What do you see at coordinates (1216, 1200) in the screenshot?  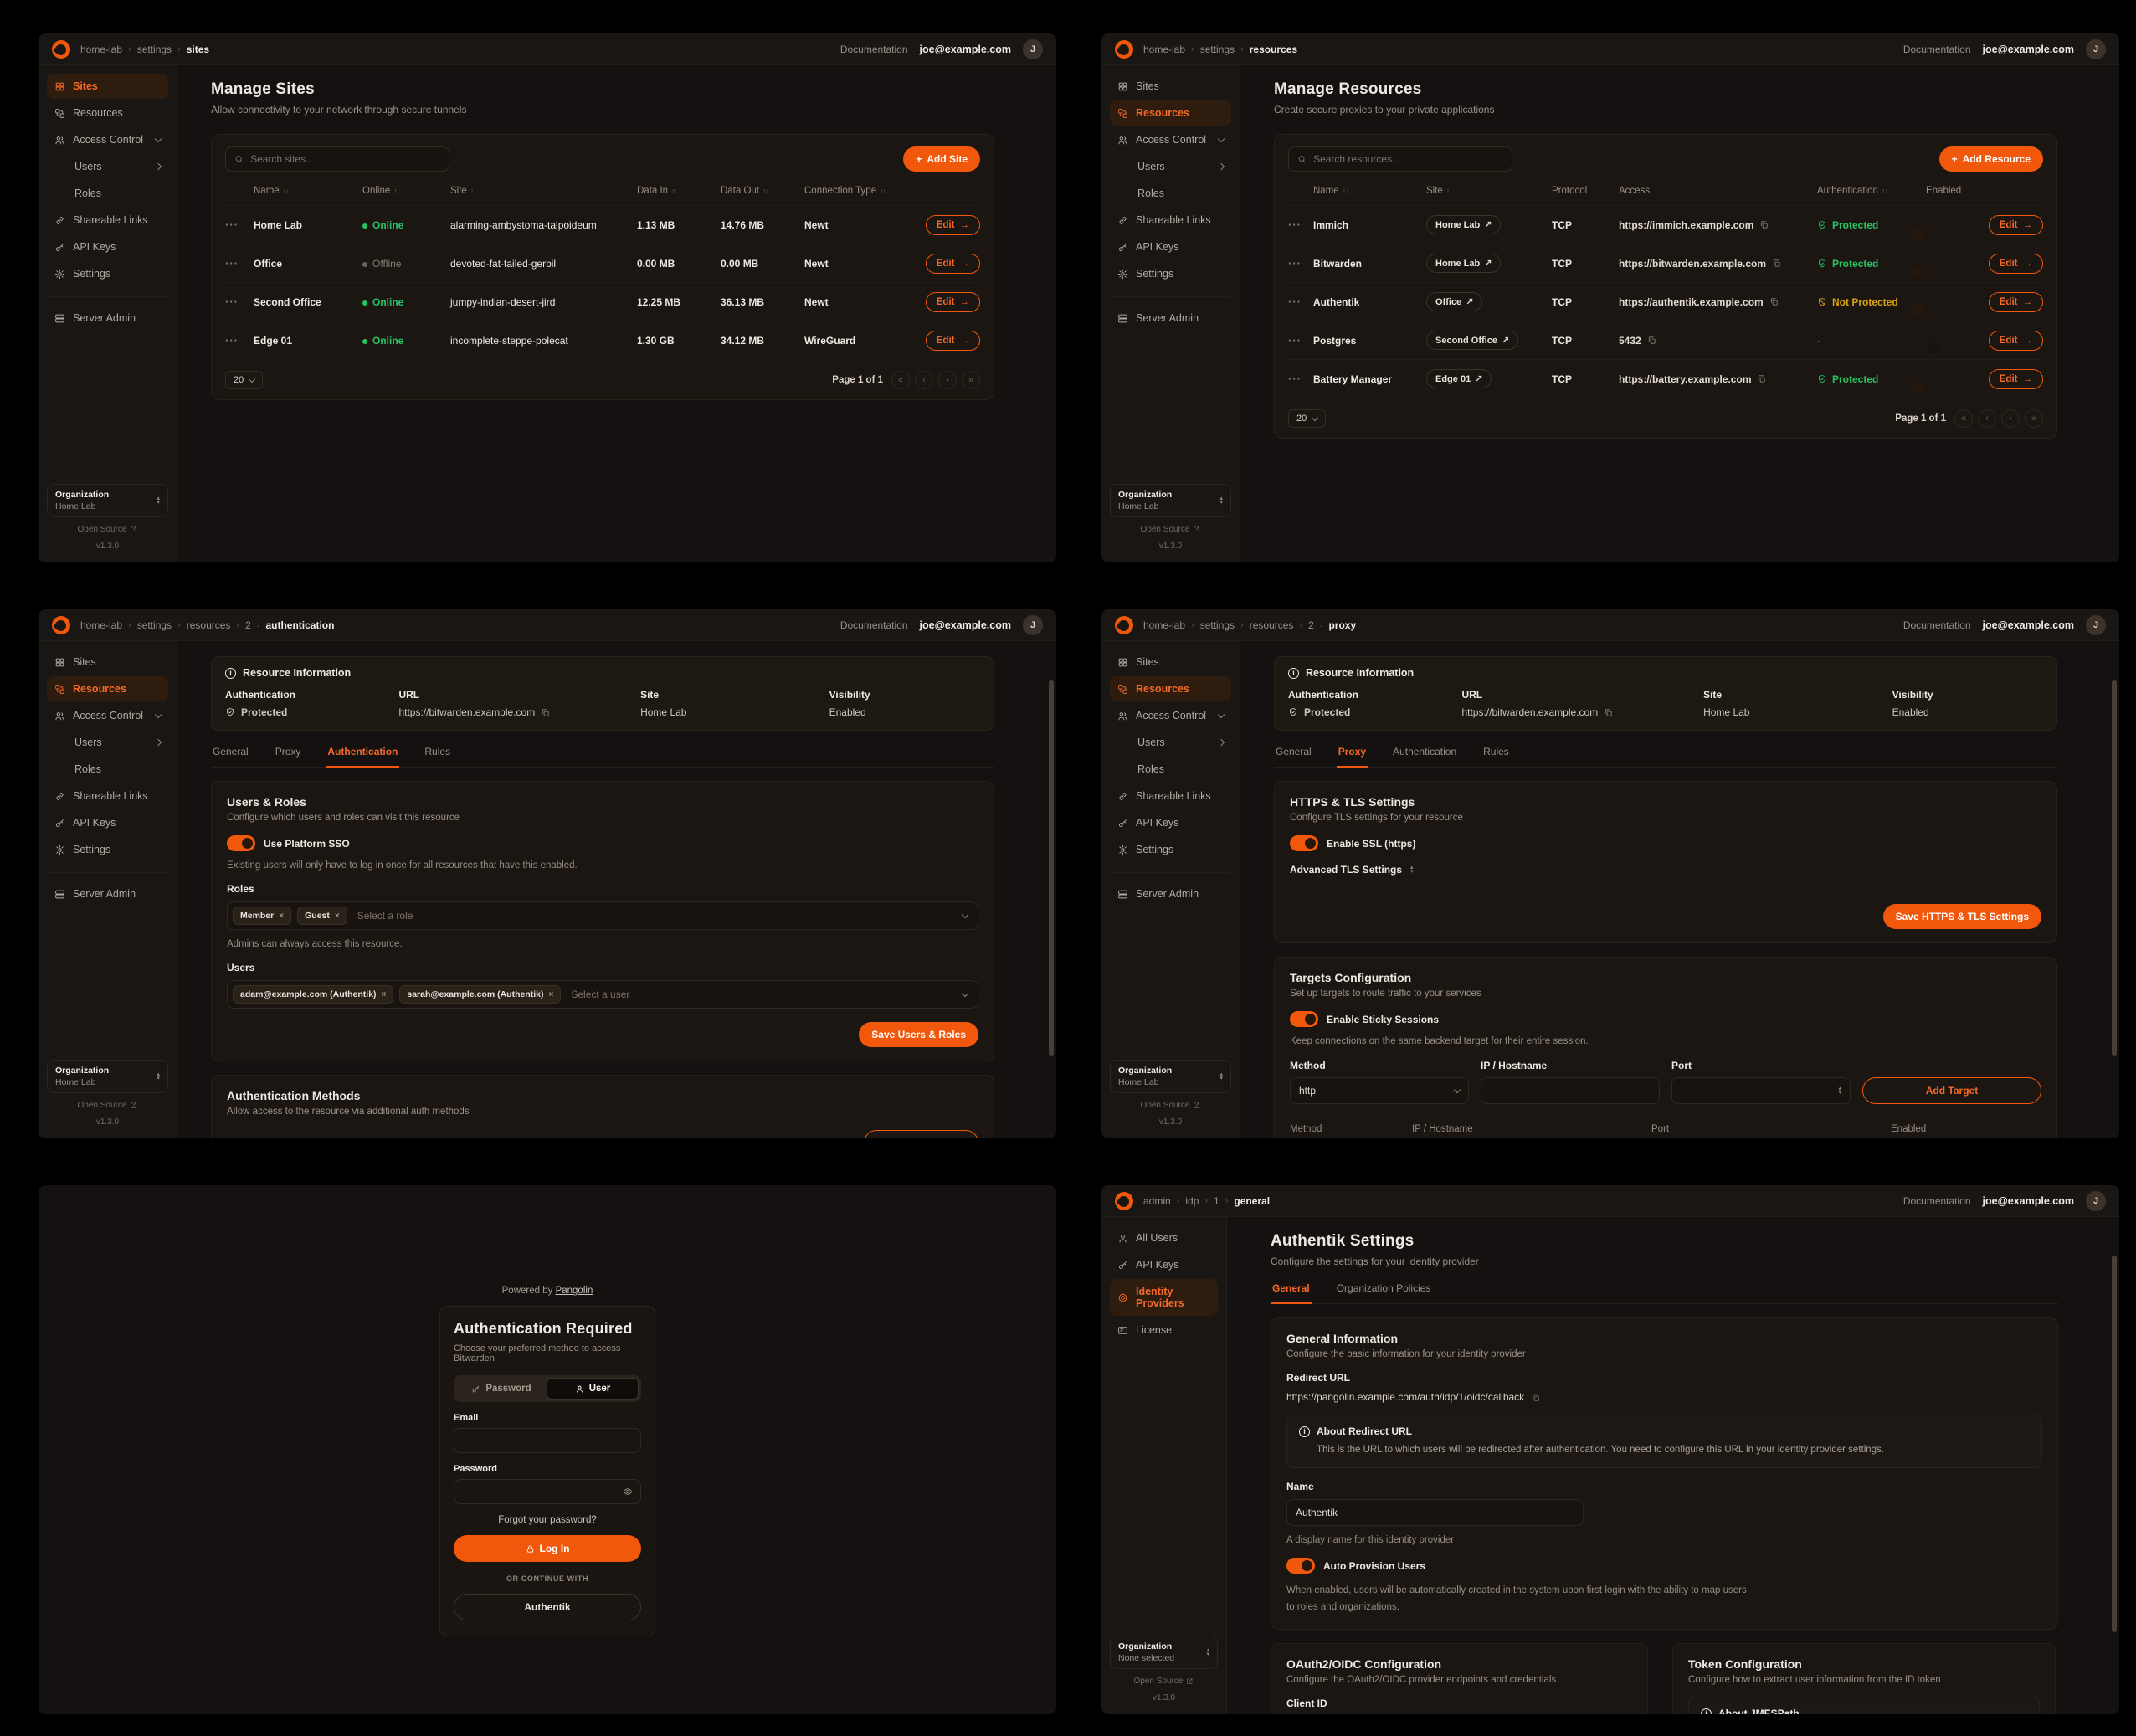 I see `breadcrumb-idp-id: 1` at bounding box center [1216, 1200].